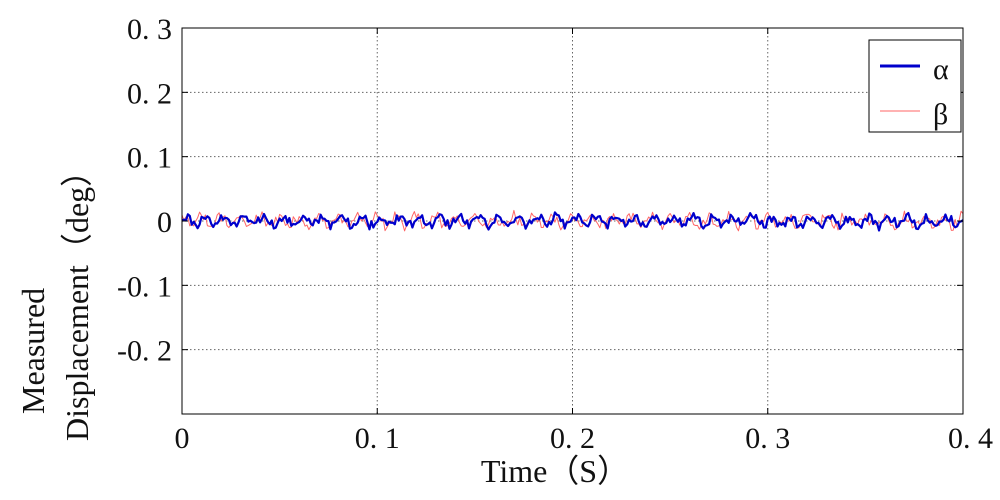 This screenshot has height=500, width=1000. I want to click on legend-box, so click(915, 86).